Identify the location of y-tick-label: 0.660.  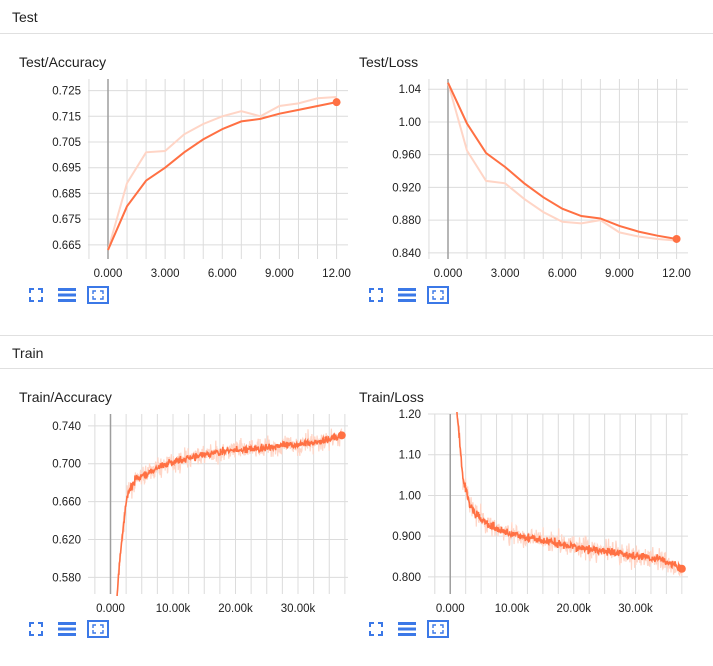
(66, 503).